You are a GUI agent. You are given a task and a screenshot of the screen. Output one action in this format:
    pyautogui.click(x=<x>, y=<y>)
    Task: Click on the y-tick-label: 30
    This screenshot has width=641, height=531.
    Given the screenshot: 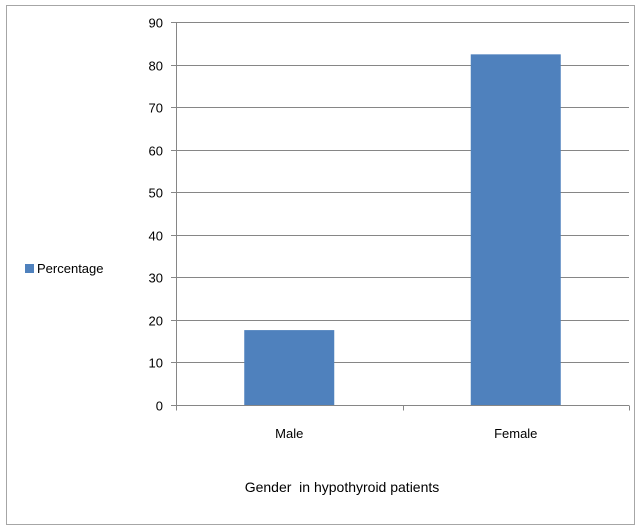 What is the action you would take?
    pyautogui.click(x=156, y=278)
    